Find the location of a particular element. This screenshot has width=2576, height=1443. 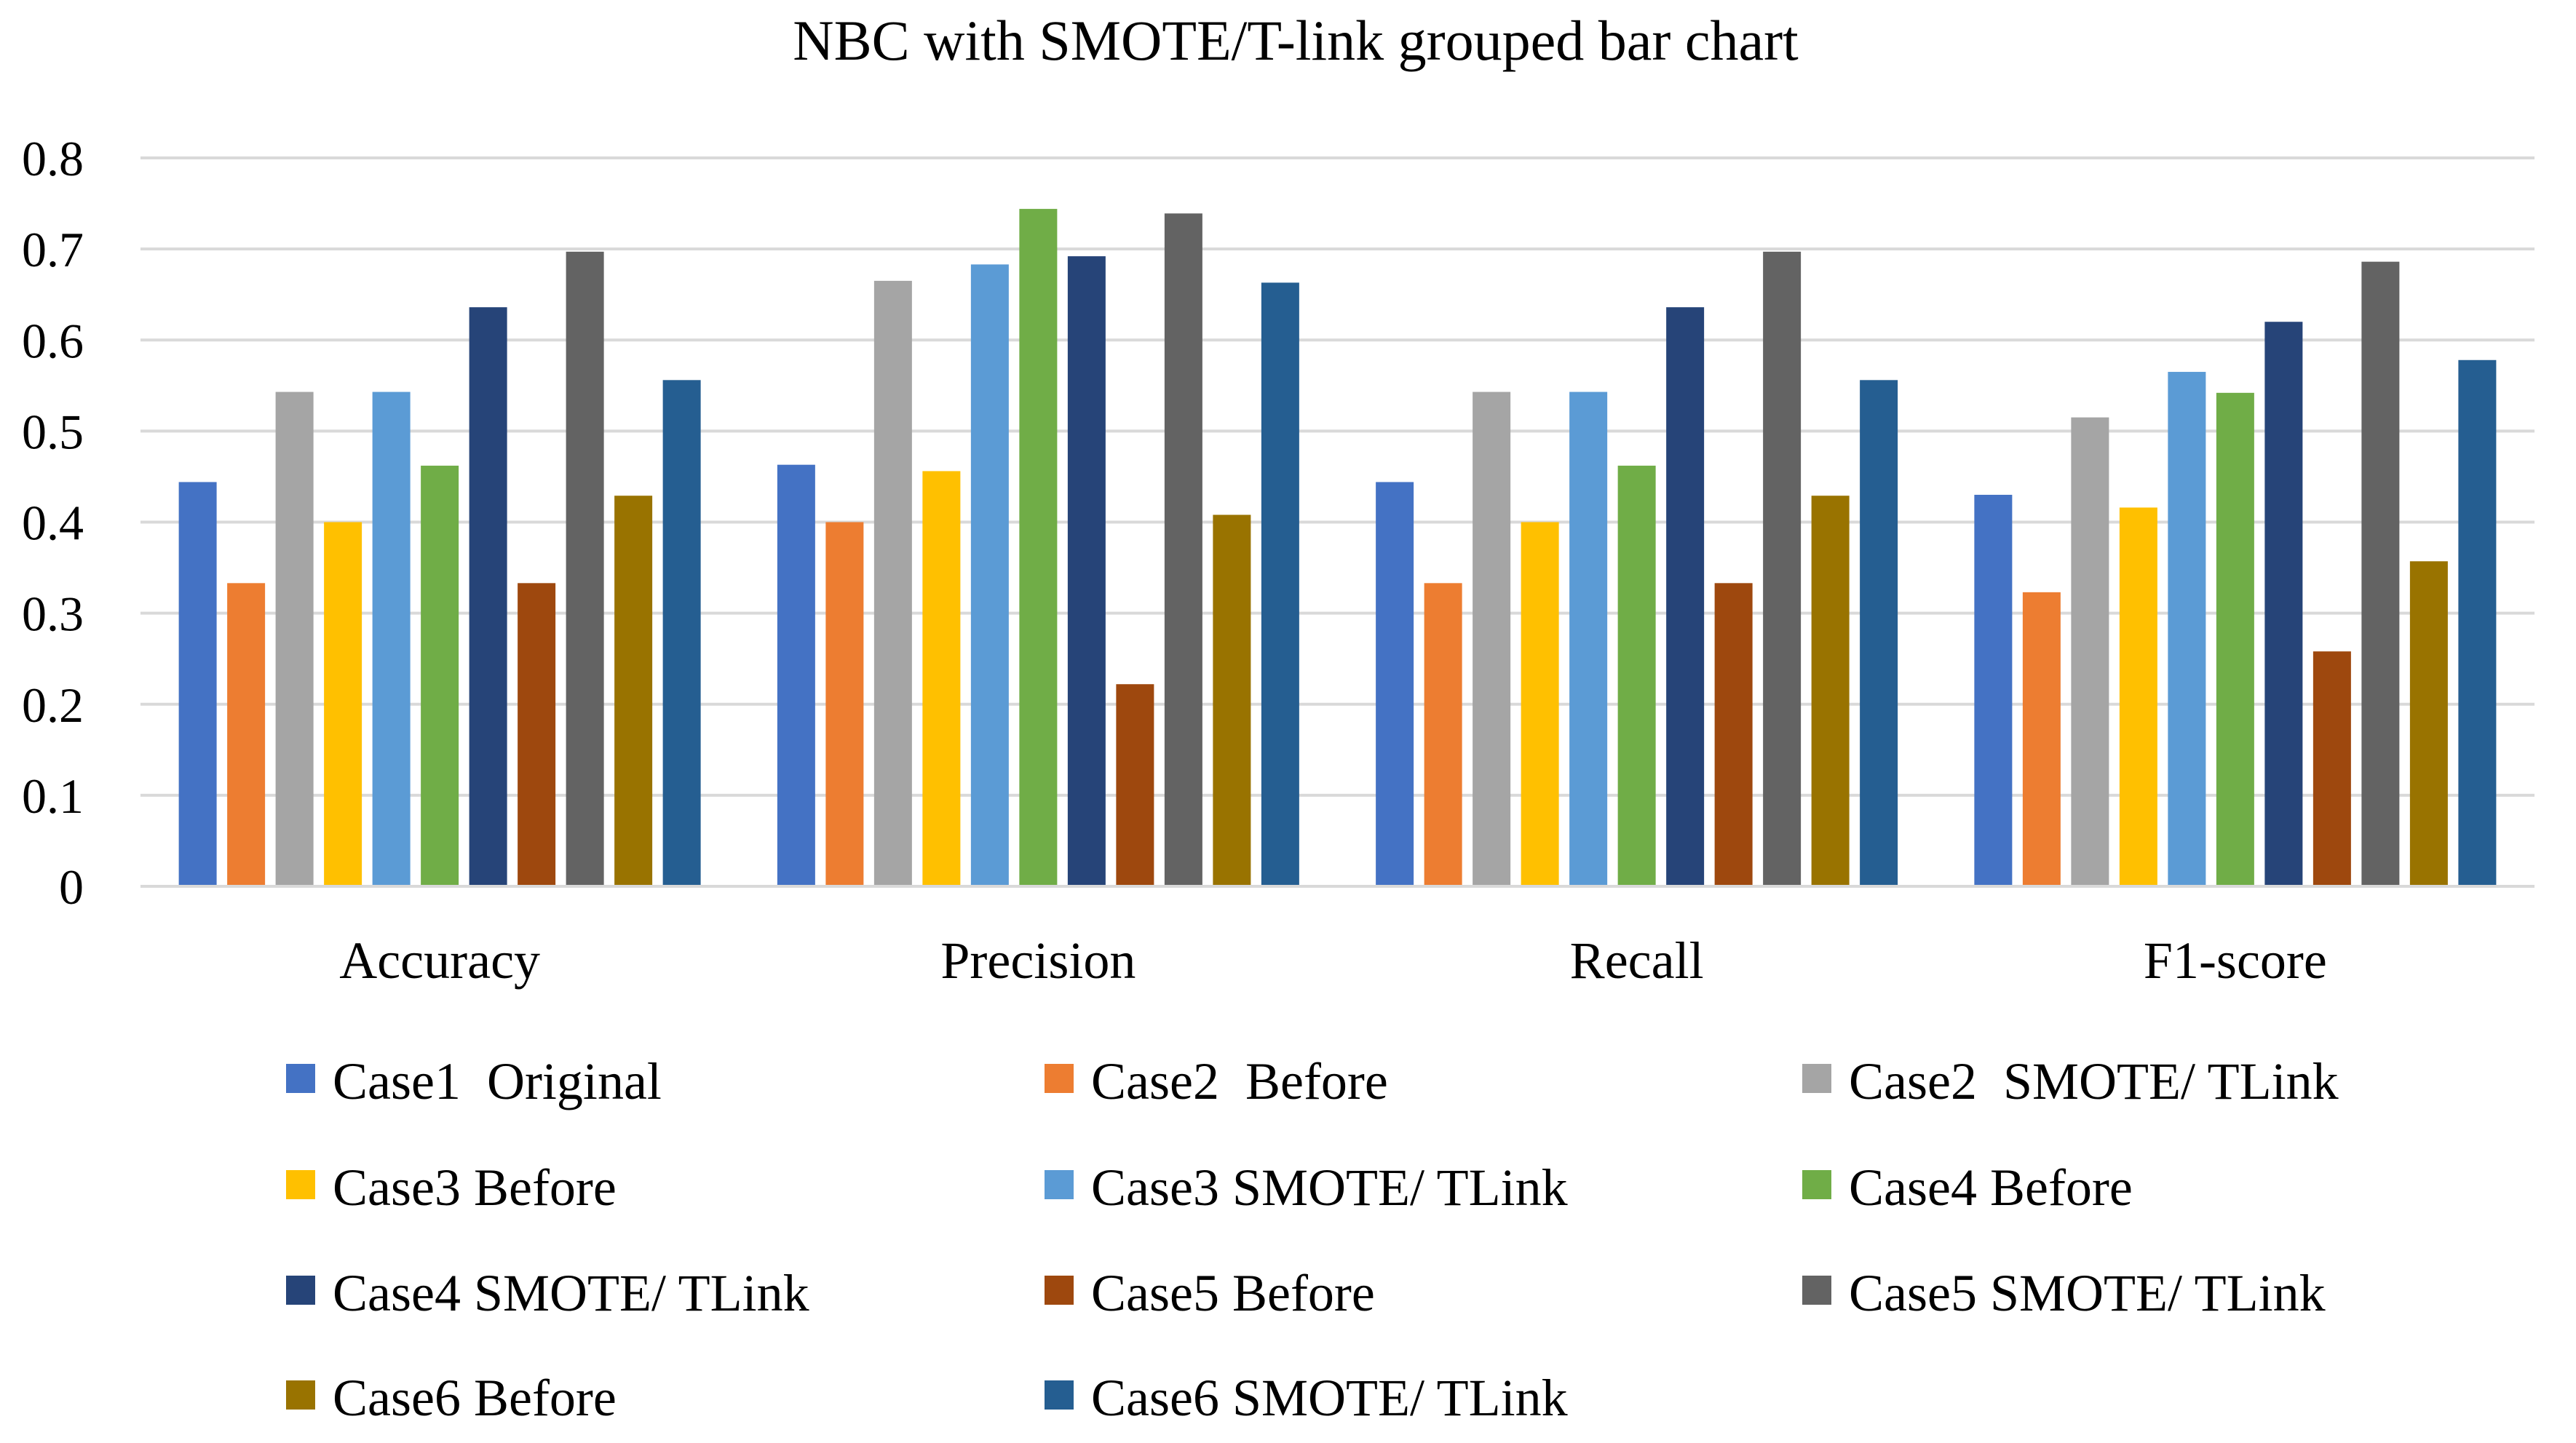

x-tick-label: F1-score is located at coordinates (2235, 960).